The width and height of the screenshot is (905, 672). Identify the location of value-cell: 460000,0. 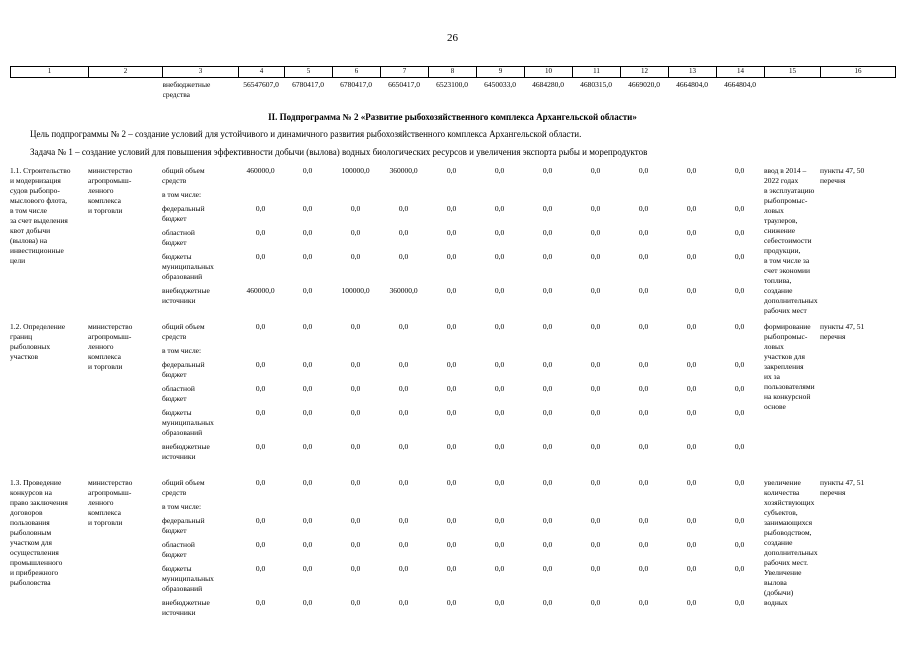
(260, 170).